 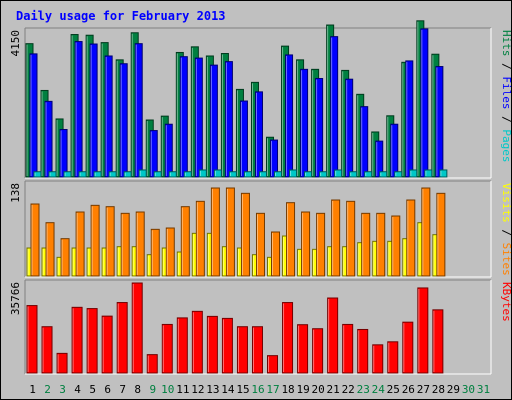 I want to click on day-label-29: 29, so click(x=453, y=389).